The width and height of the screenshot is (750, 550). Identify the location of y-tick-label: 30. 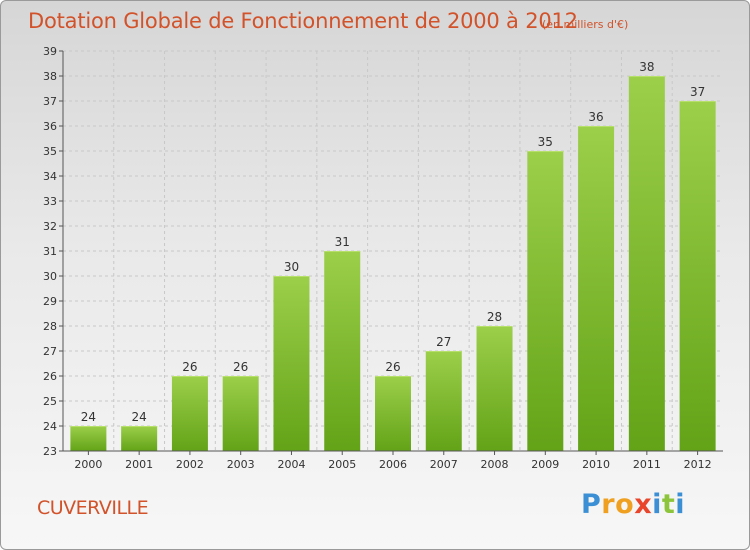
(50, 276).